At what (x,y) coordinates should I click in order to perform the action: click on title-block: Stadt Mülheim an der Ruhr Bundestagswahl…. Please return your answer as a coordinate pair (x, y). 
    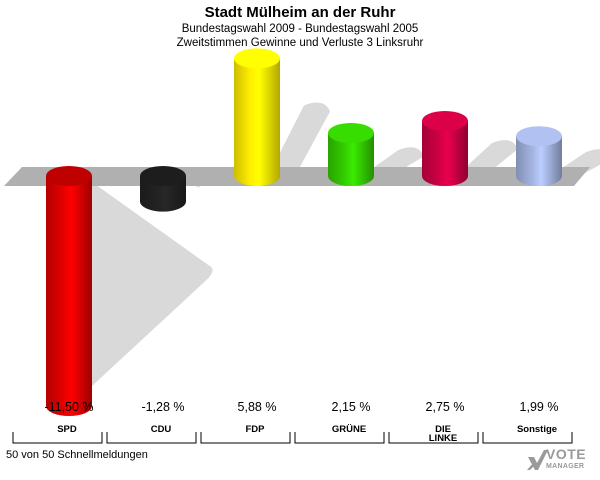
    Looking at the image, I should click on (300, 27).